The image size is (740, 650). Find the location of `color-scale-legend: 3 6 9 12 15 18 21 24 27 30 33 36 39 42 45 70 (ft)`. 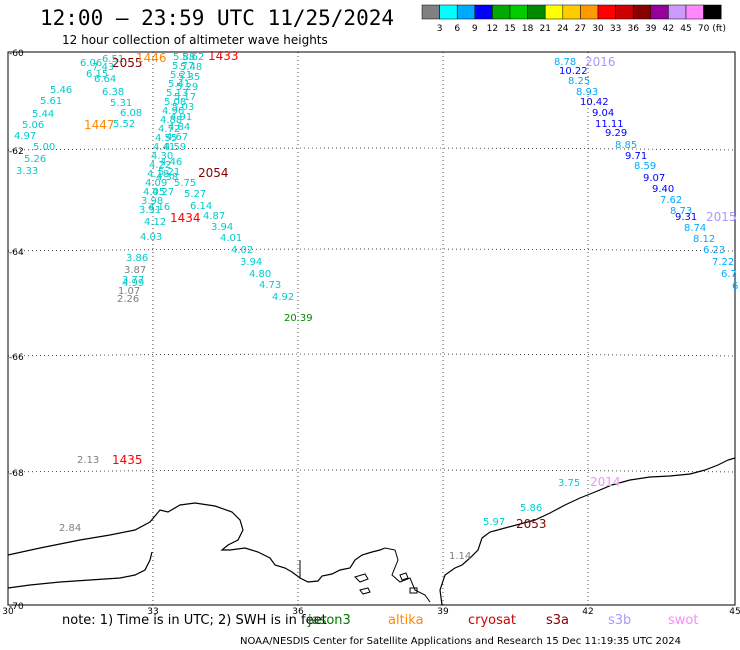

color-scale-legend: 3 6 9 12 15 18 21 24 27 30 33 36 39 42 45 70 (ft) is located at coordinates (573, 19).